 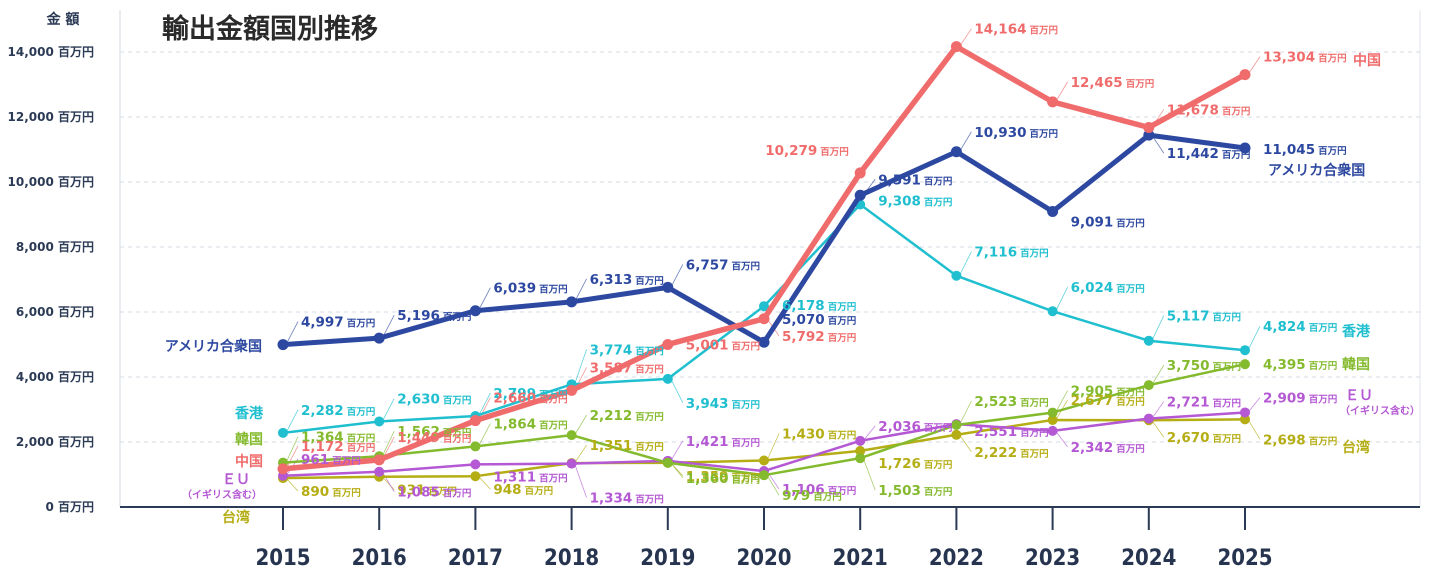 What do you see at coordinates (965, 141) in the screenshot?
I see `usa-leader` at bounding box center [965, 141].